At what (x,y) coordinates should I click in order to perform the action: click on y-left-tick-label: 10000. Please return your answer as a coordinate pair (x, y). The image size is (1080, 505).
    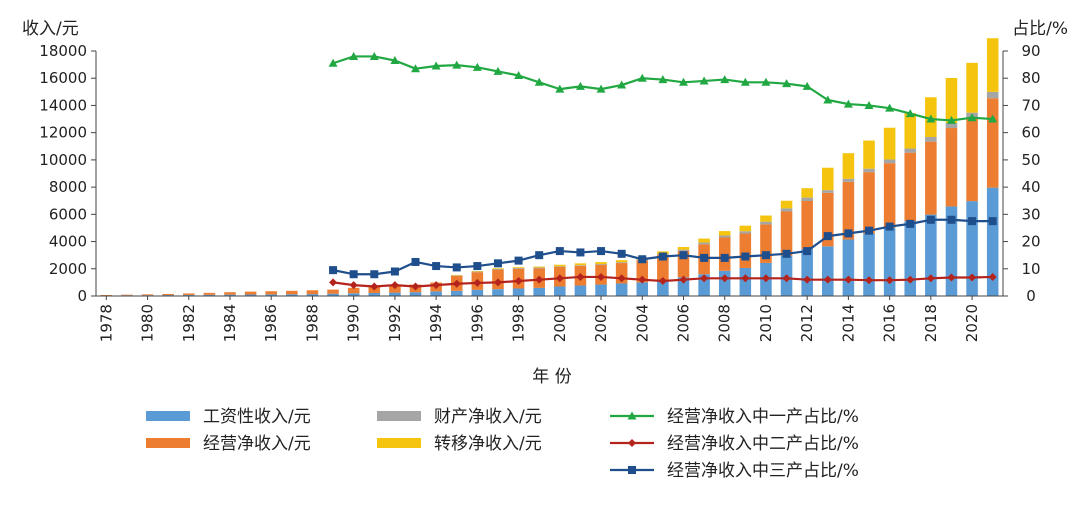
    Looking at the image, I should click on (63, 160).